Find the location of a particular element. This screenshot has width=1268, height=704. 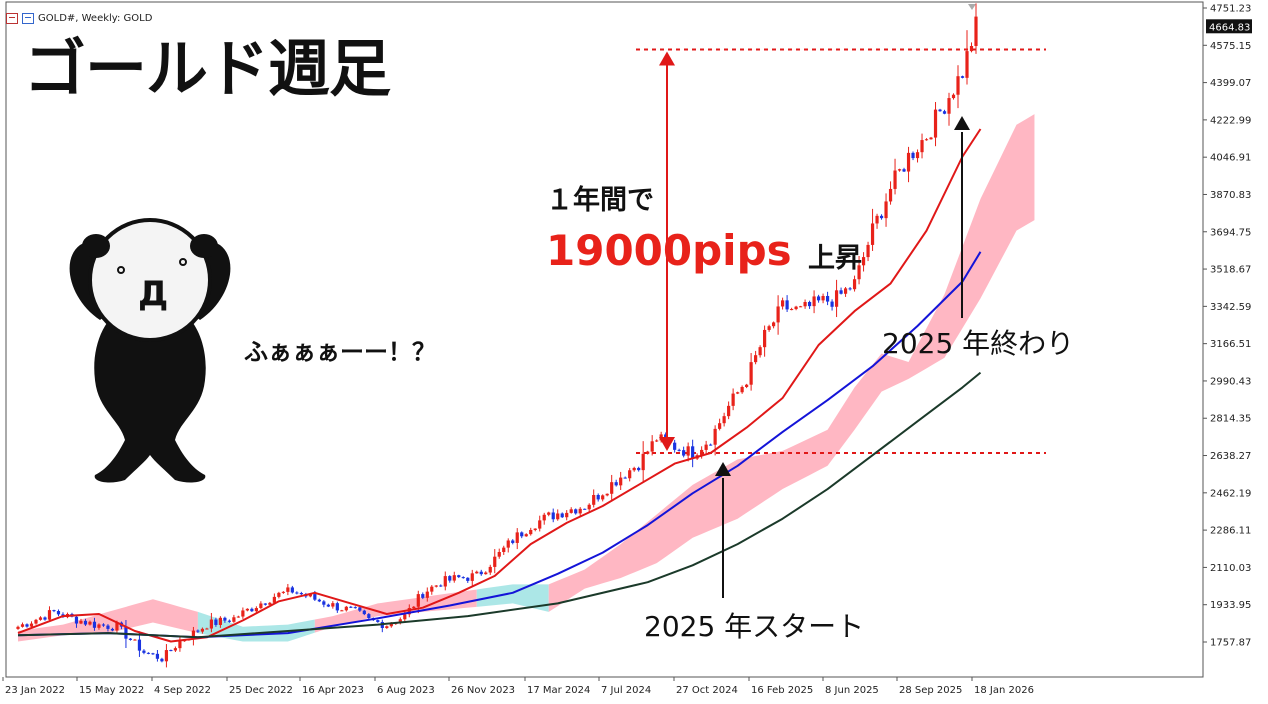

y-tick-label: 3518.67 is located at coordinates (1230, 270).